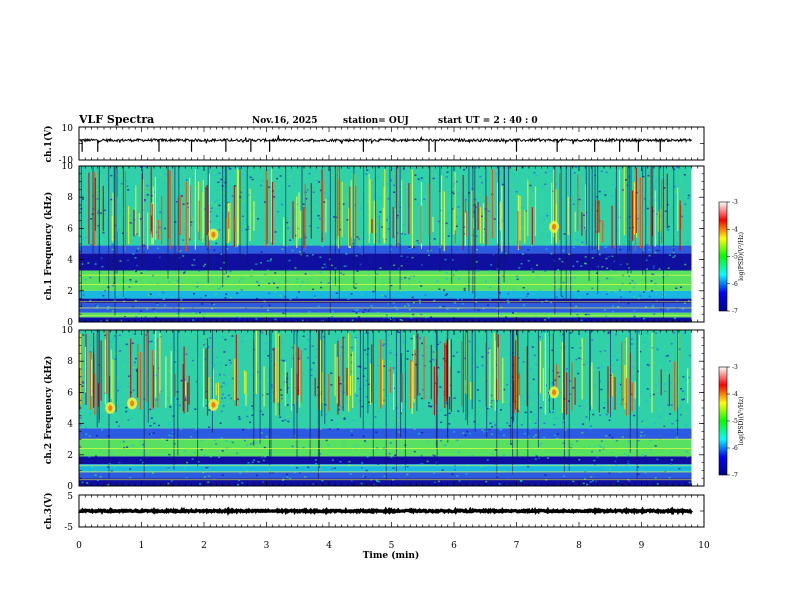 The height and width of the screenshot is (612, 792). Describe the element at coordinates (517, 394) in the screenshot. I see `dark-streak` at that location.